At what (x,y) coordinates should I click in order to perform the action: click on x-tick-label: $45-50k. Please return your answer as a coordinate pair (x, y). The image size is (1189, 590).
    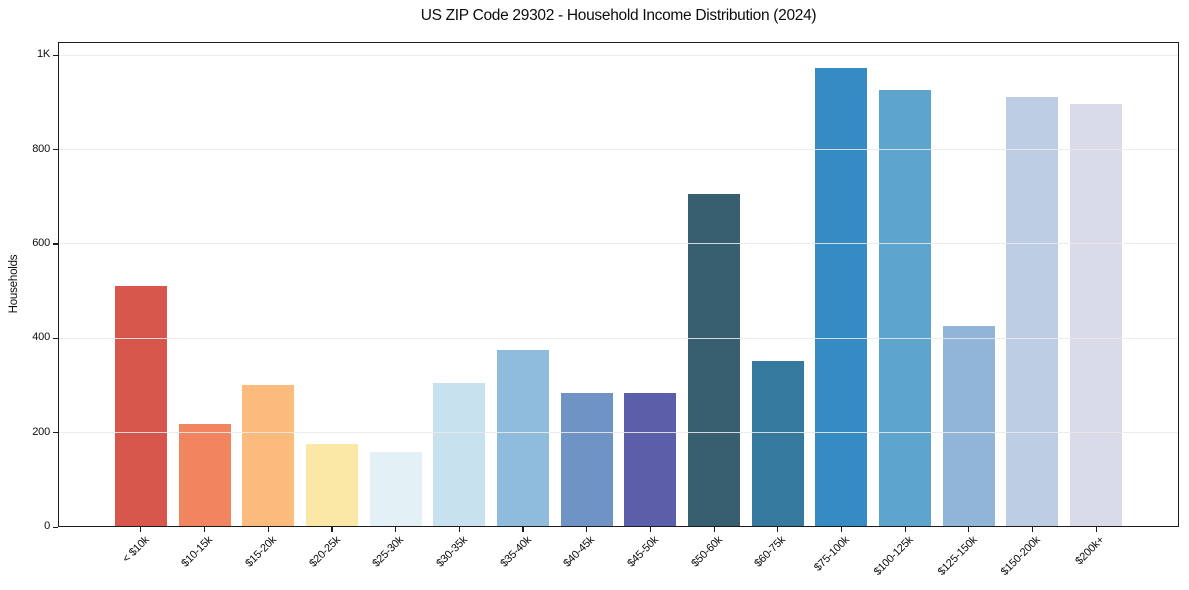
    Looking at the image, I should click on (643, 552).